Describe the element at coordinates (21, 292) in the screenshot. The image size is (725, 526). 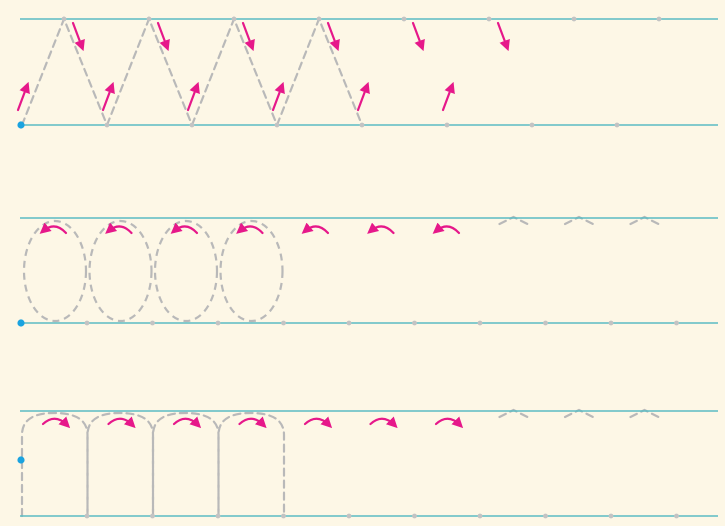
I see `start-dots` at that location.